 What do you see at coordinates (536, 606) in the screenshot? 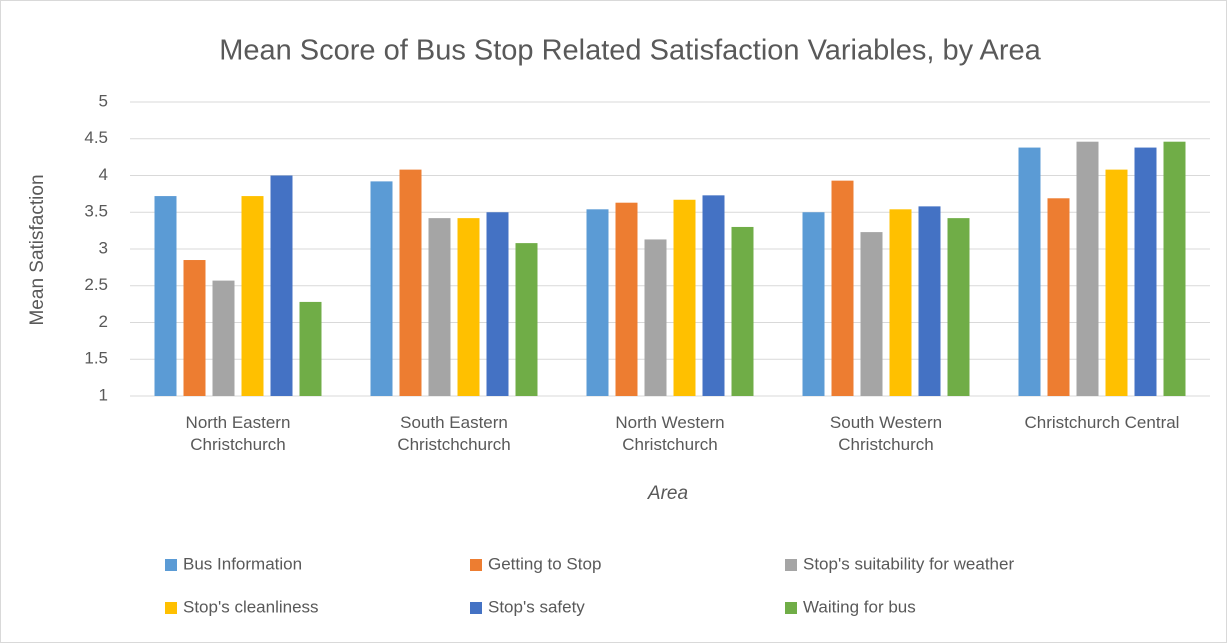
I see `legend-label: Stop's safety` at bounding box center [536, 606].